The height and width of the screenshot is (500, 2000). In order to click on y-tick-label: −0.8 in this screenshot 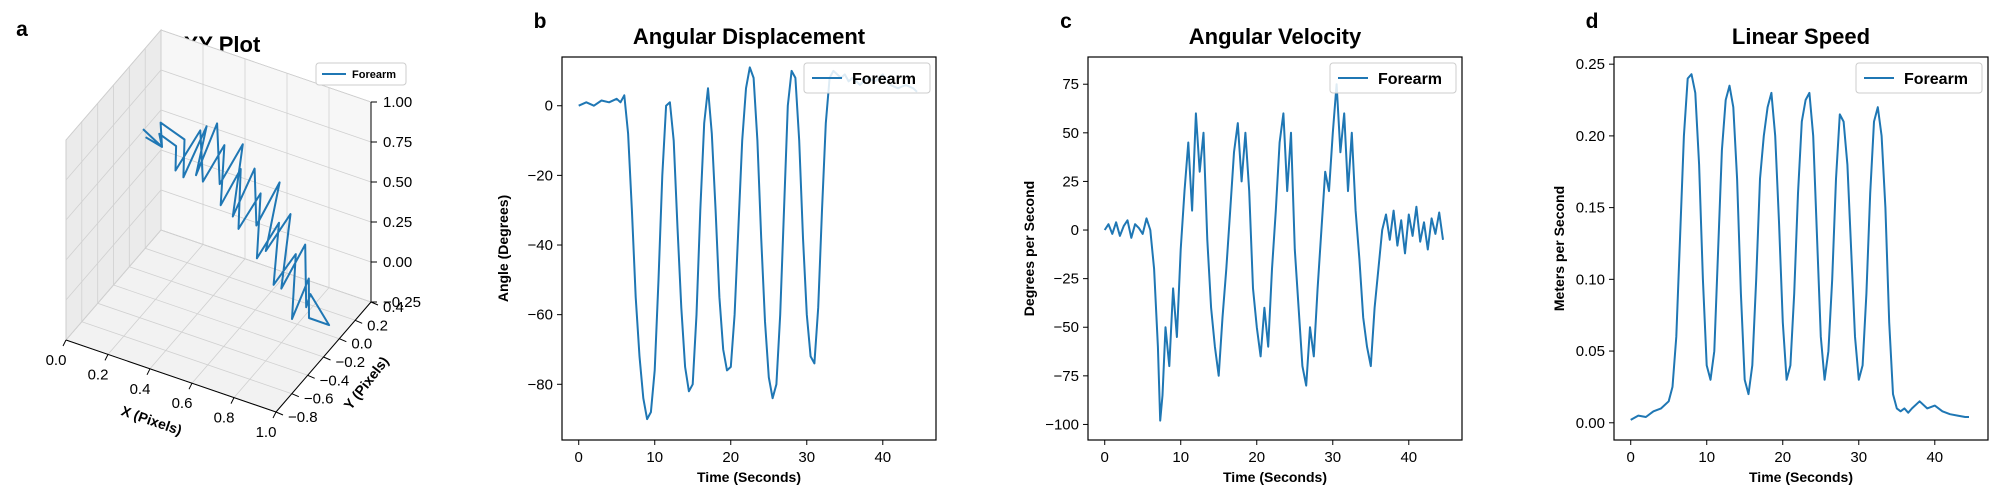, I will do `click(303, 417)`.